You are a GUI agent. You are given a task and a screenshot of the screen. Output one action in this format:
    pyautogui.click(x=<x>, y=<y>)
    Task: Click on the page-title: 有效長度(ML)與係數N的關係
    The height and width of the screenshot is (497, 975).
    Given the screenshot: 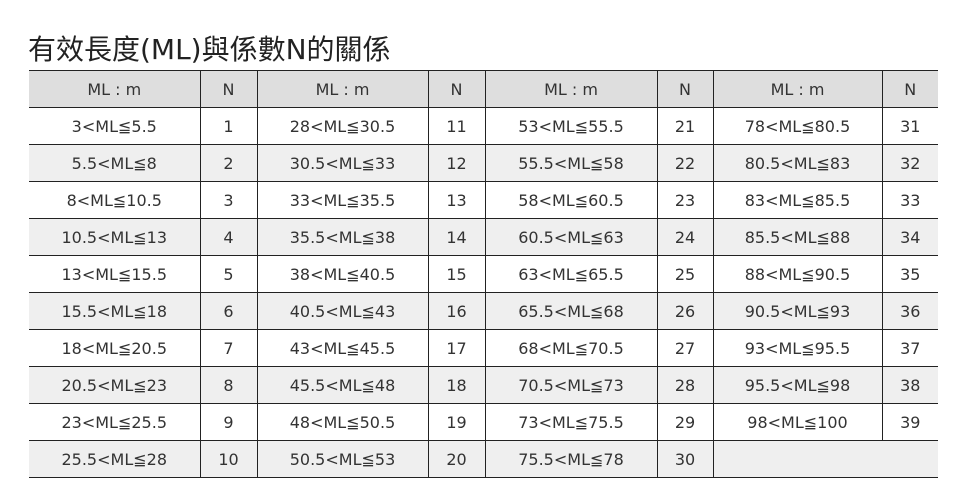 What is the action you would take?
    pyautogui.click(x=209, y=49)
    